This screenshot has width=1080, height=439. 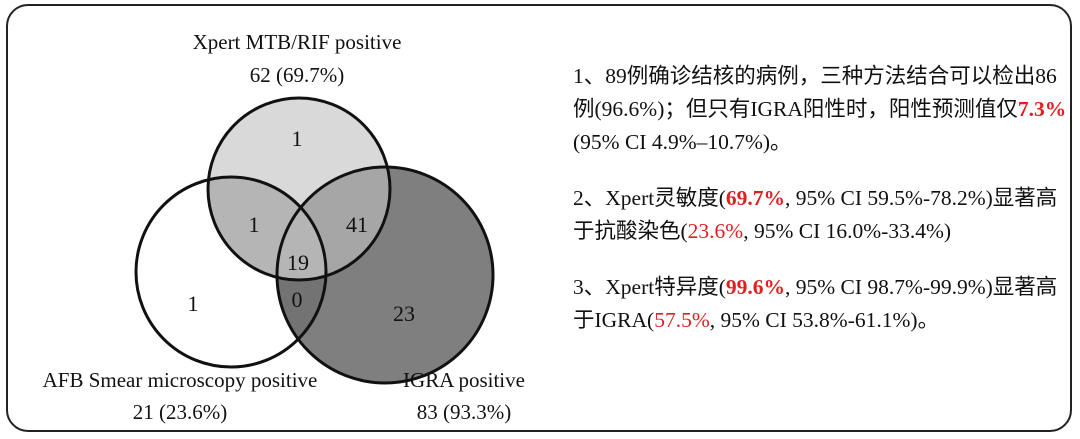 What do you see at coordinates (824, 320) in the screenshot?
I see `note-3-ci: , 95% CI 53.8%-61.1%)。` at bounding box center [824, 320].